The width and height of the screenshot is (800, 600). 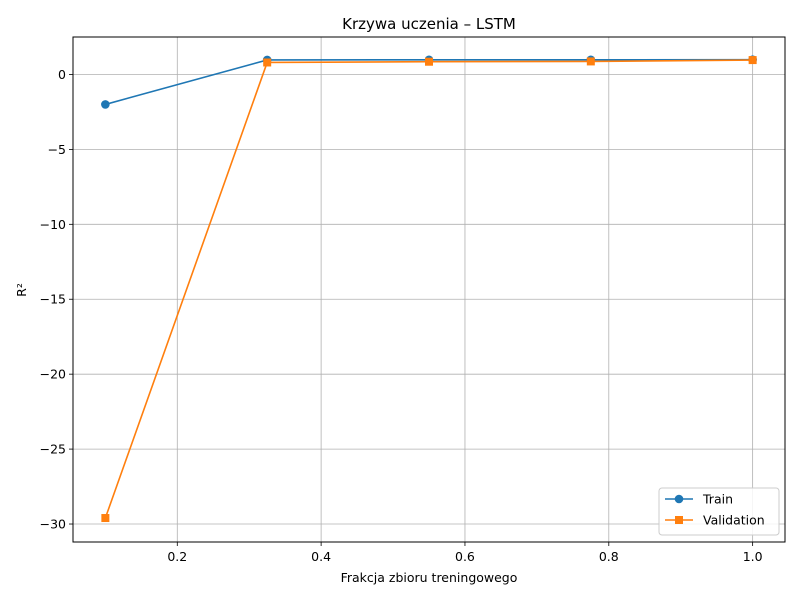 I want to click on y-axis-ticks: 0 −5 −10 −15 −20 −25 −30, so click(x=56, y=299).